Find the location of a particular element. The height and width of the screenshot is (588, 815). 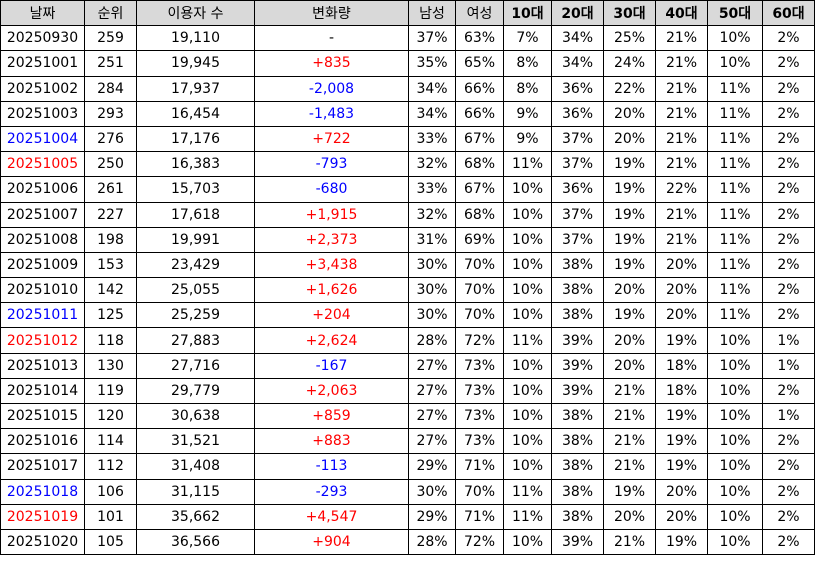

cell-users: 17,618 is located at coordinates (195, 214).